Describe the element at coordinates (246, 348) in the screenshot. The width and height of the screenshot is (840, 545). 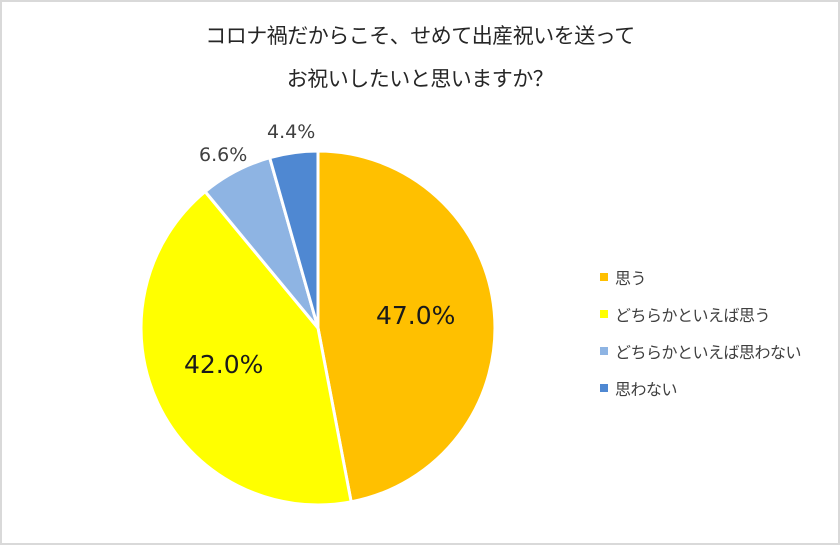
I see `slice-dochiraka-omou` at that location.